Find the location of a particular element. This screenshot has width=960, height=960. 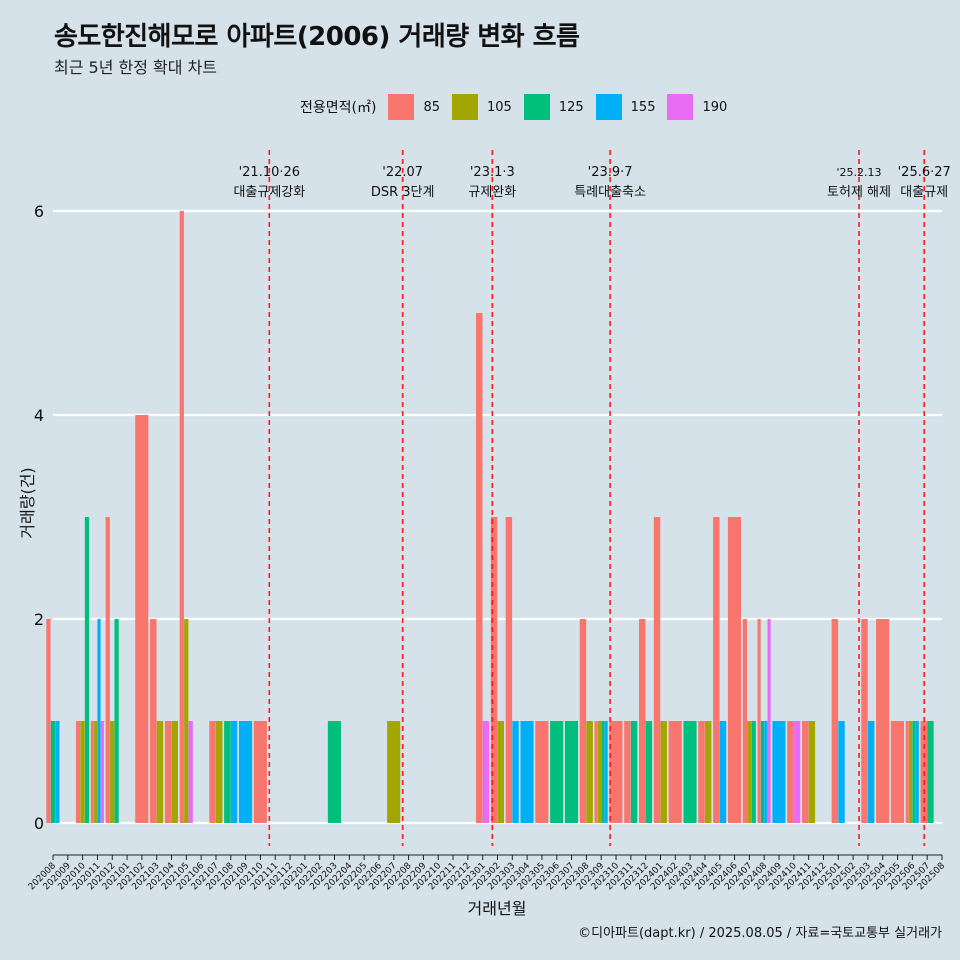

event-label: 대출규제 is located at coordinates (924, 192).